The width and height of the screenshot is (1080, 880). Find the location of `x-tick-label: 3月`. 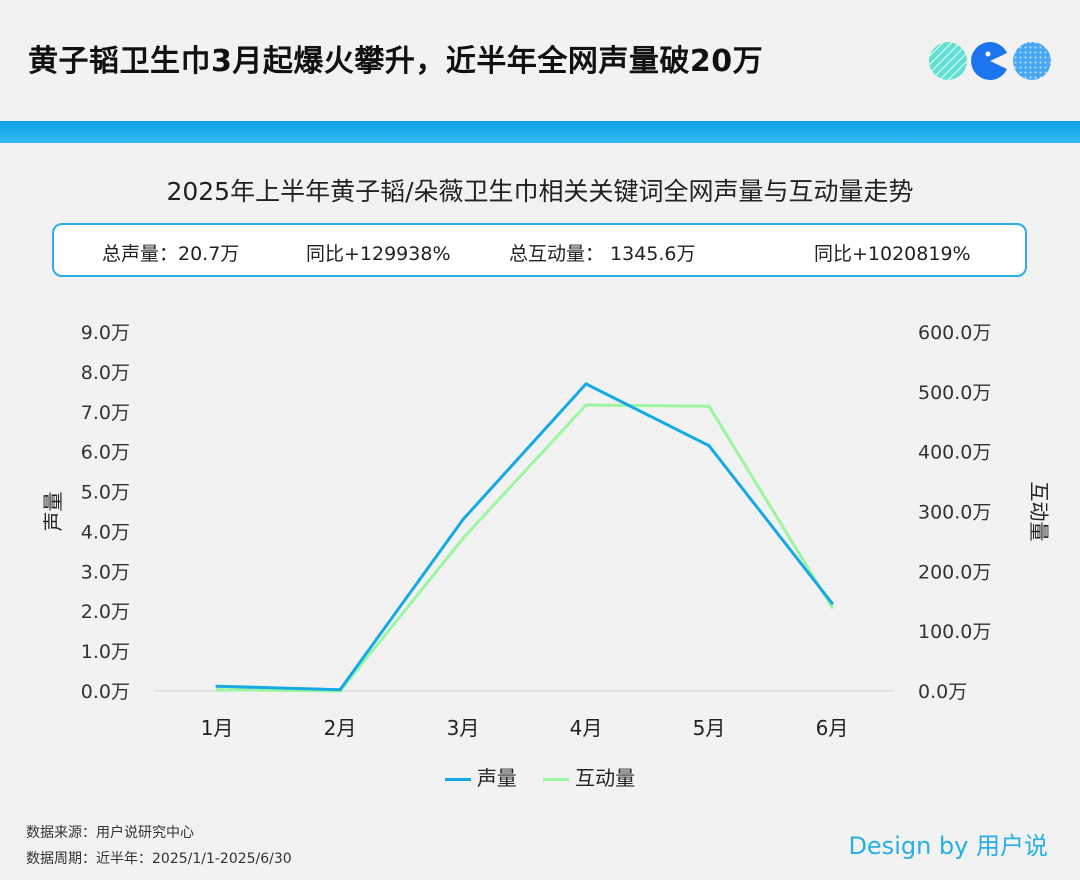

x-tick-label: 3月 is located at coordinates (463, 728).